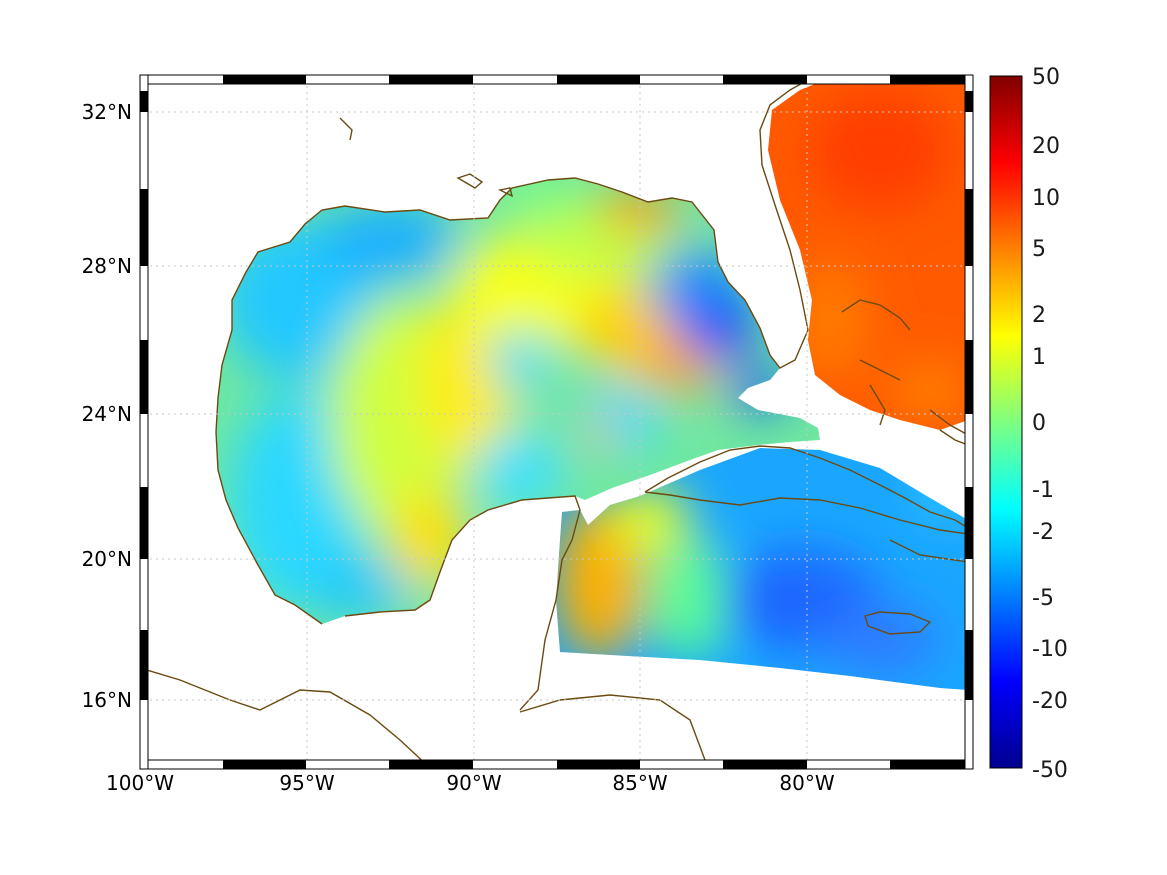 The height and width of the screenshot is (875, 1167). I want to click on lat-tick-labels: 32°N 28°N 24°N 20°N 16°N, so click(107, 406).